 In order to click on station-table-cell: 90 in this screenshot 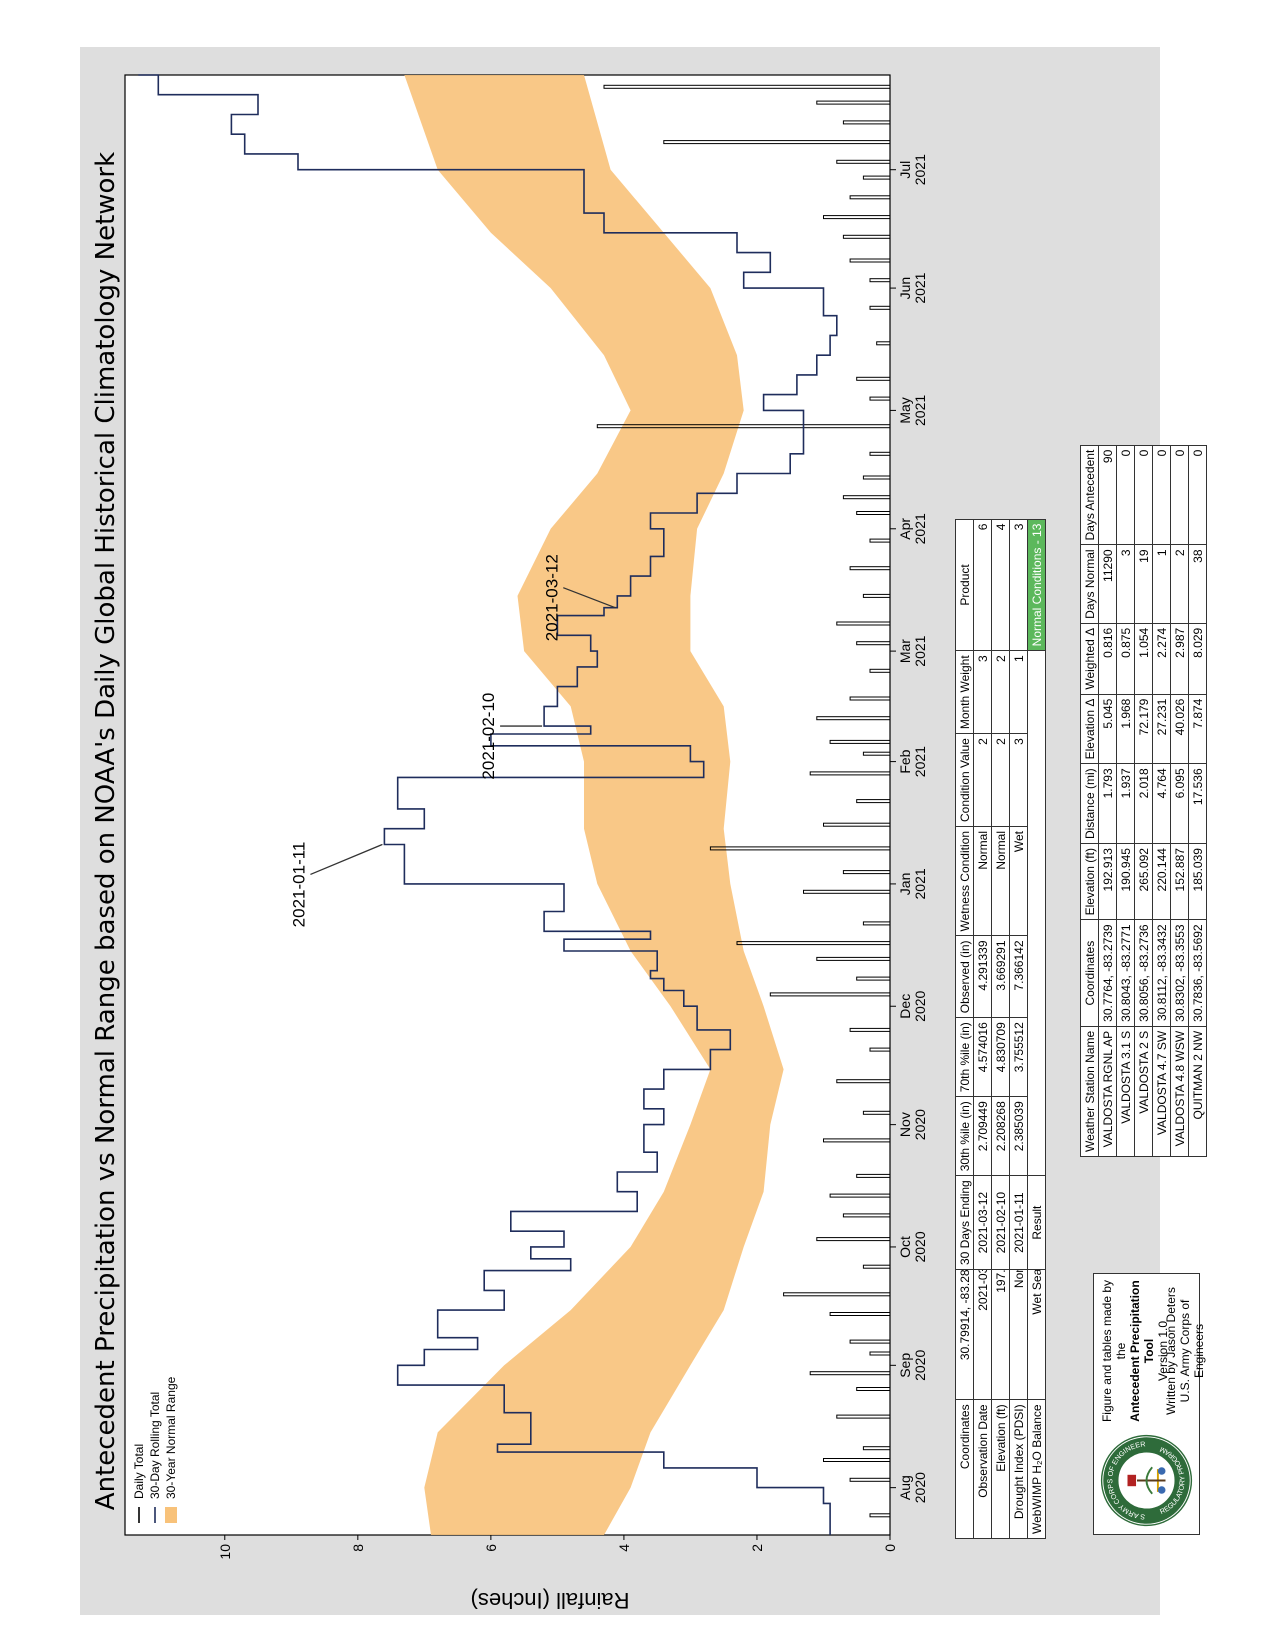, I will do `click(1107, 495)`.